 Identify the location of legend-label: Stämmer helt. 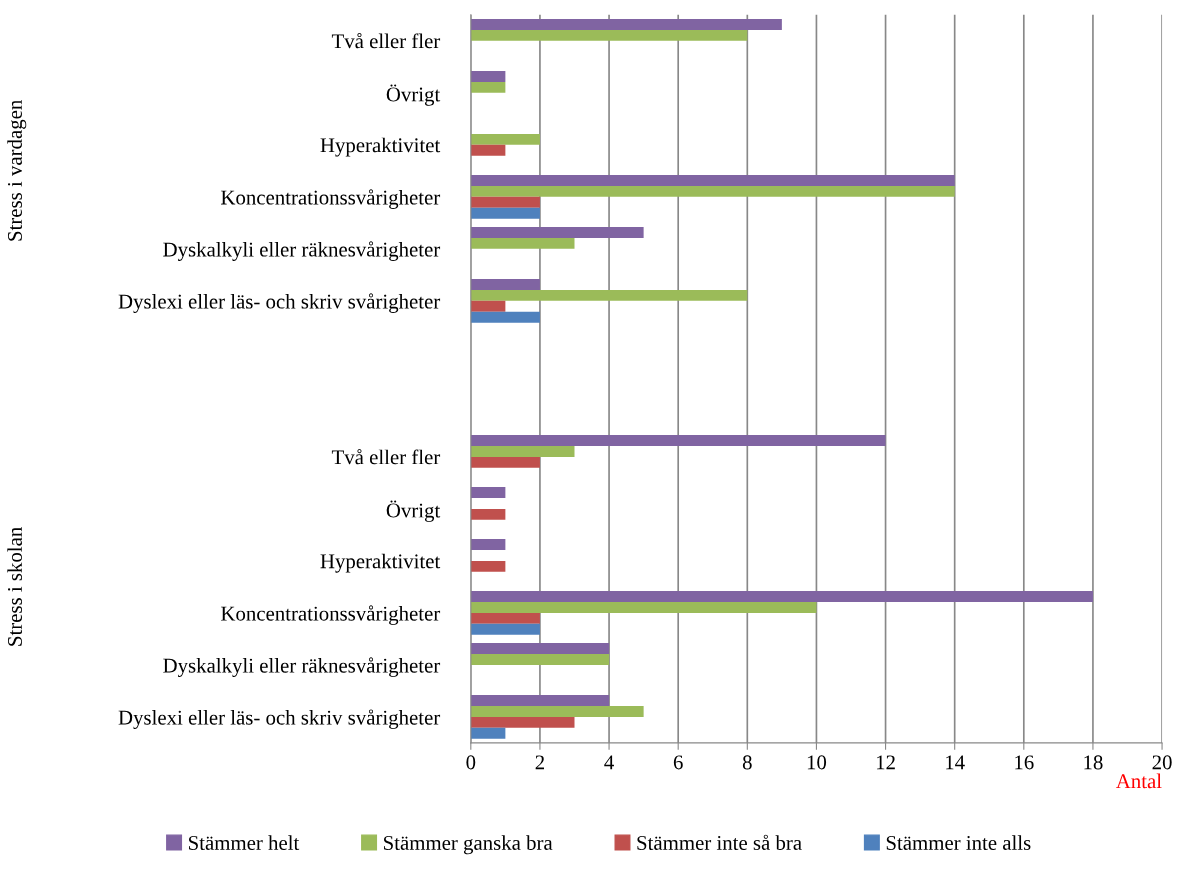
(244, 842).